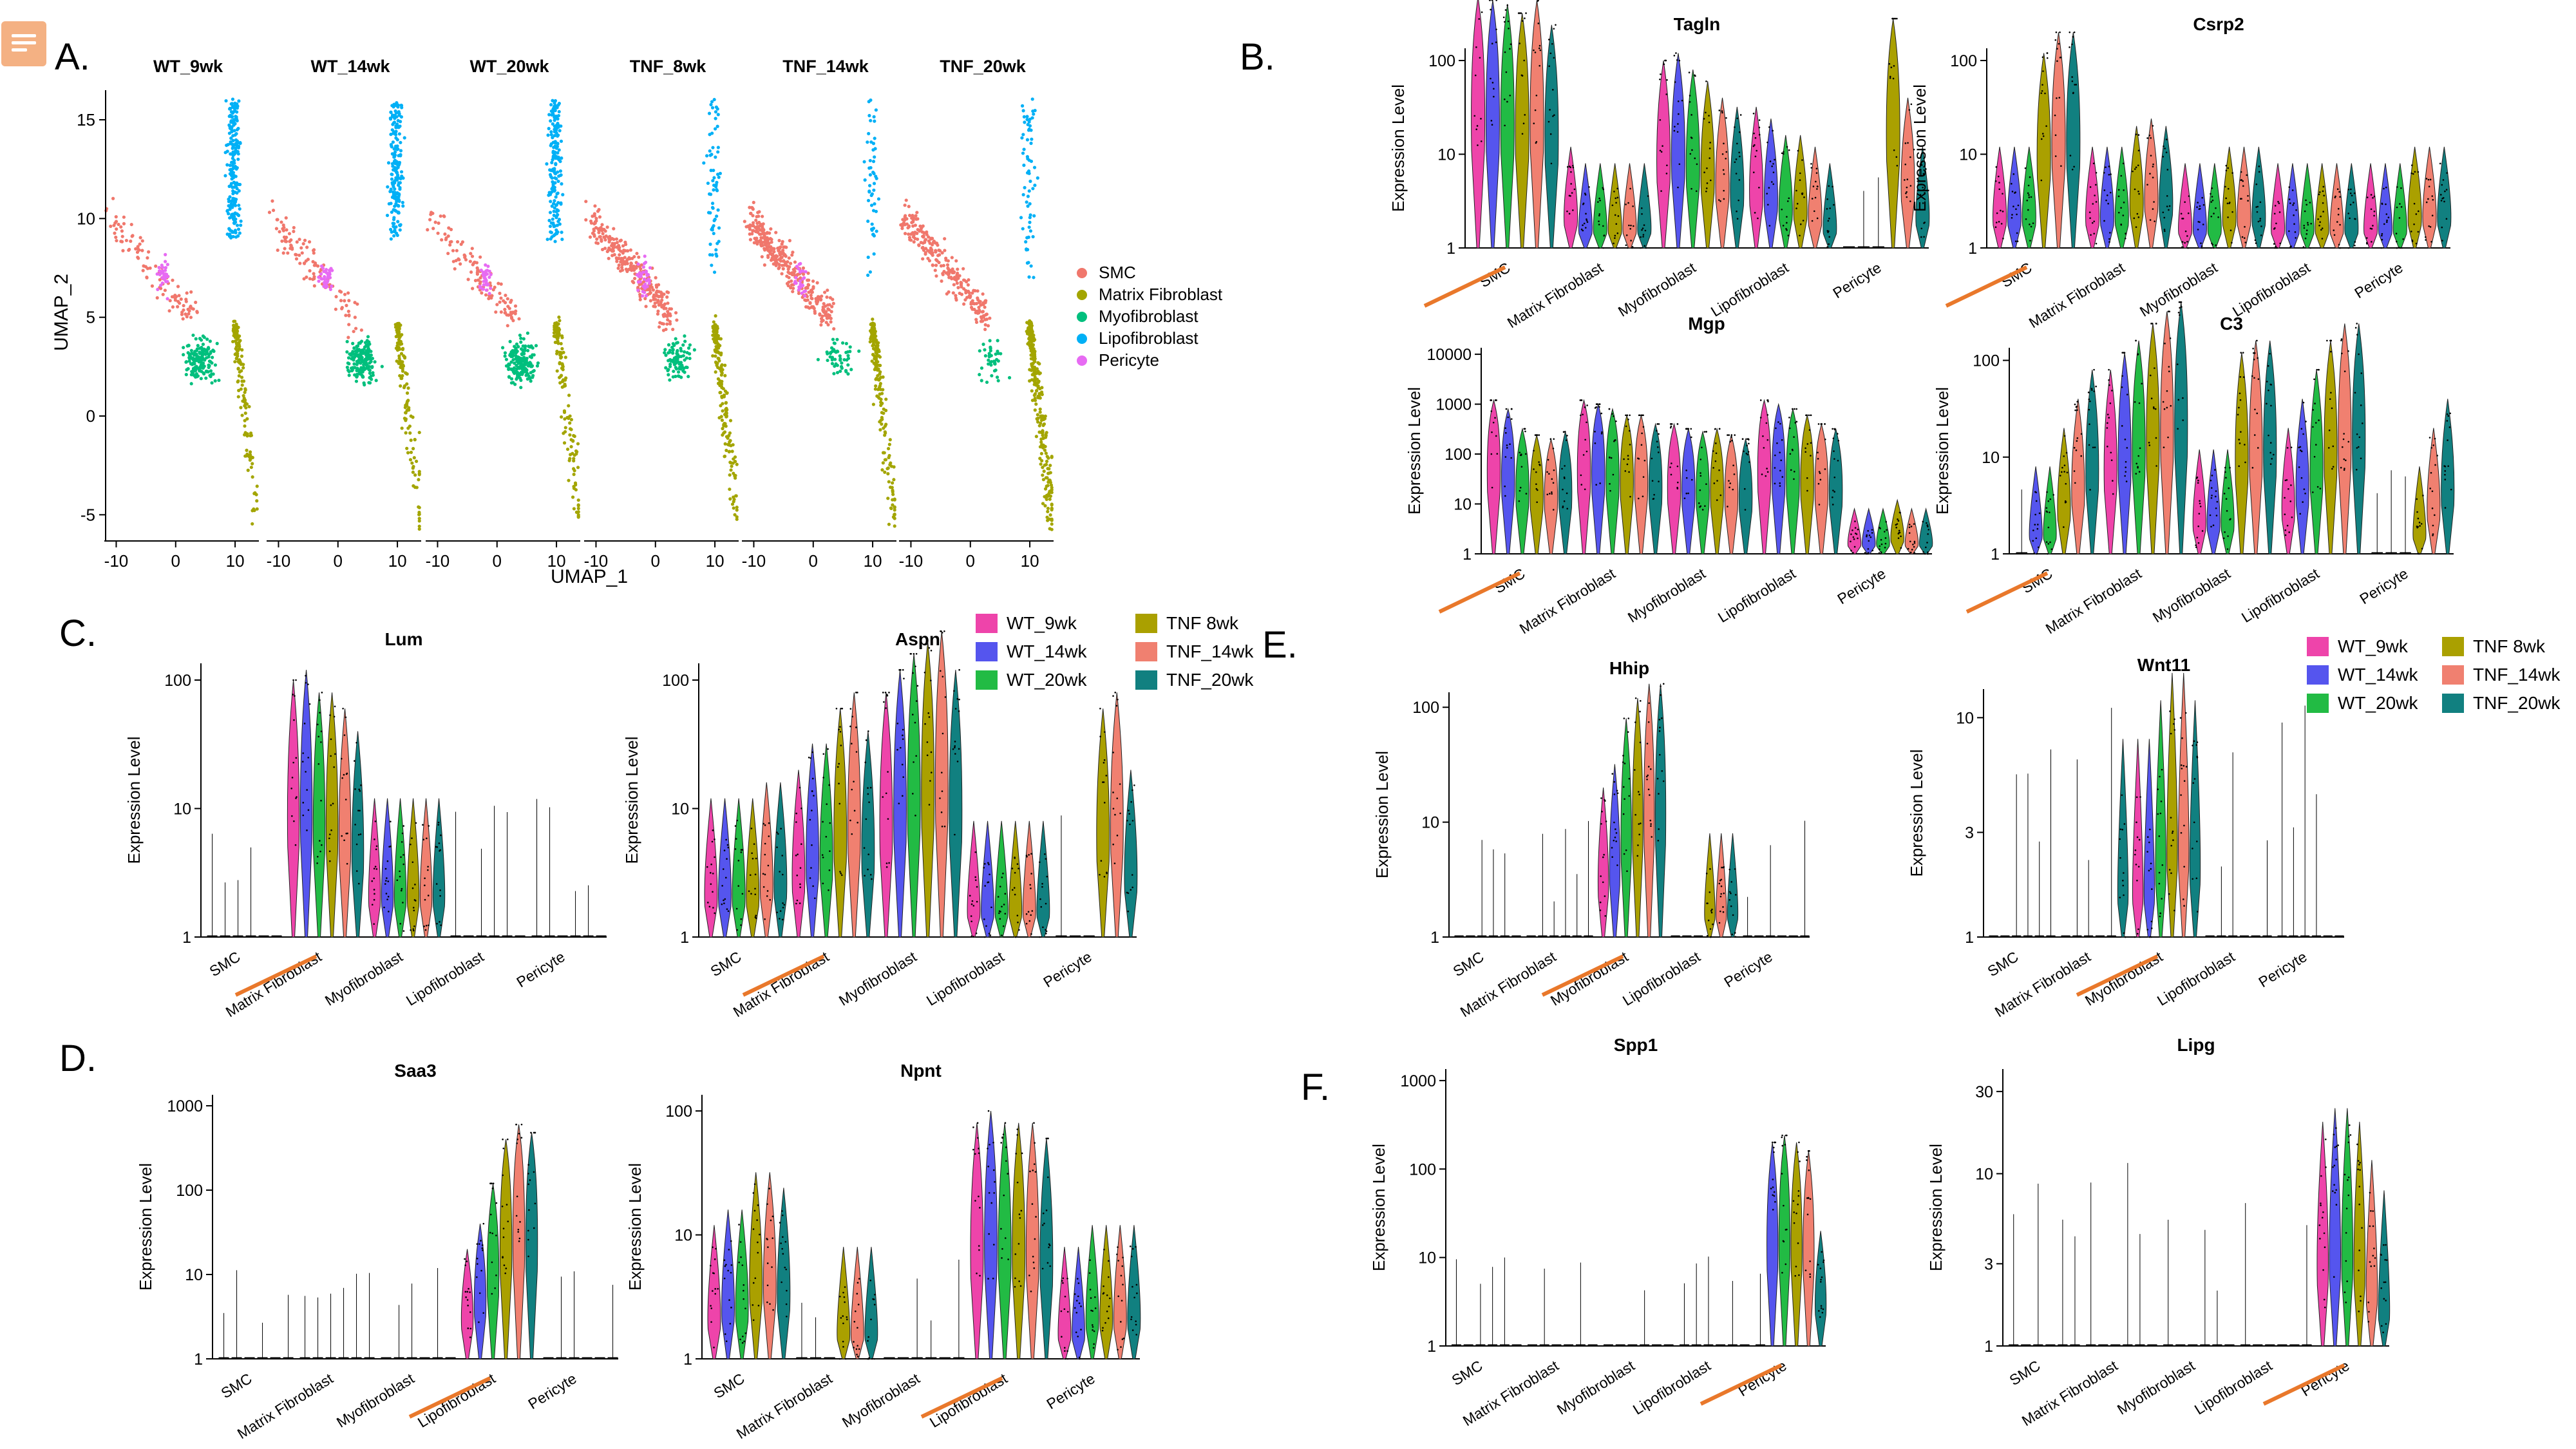  I want to click on comment-icon, so click(24, 44).